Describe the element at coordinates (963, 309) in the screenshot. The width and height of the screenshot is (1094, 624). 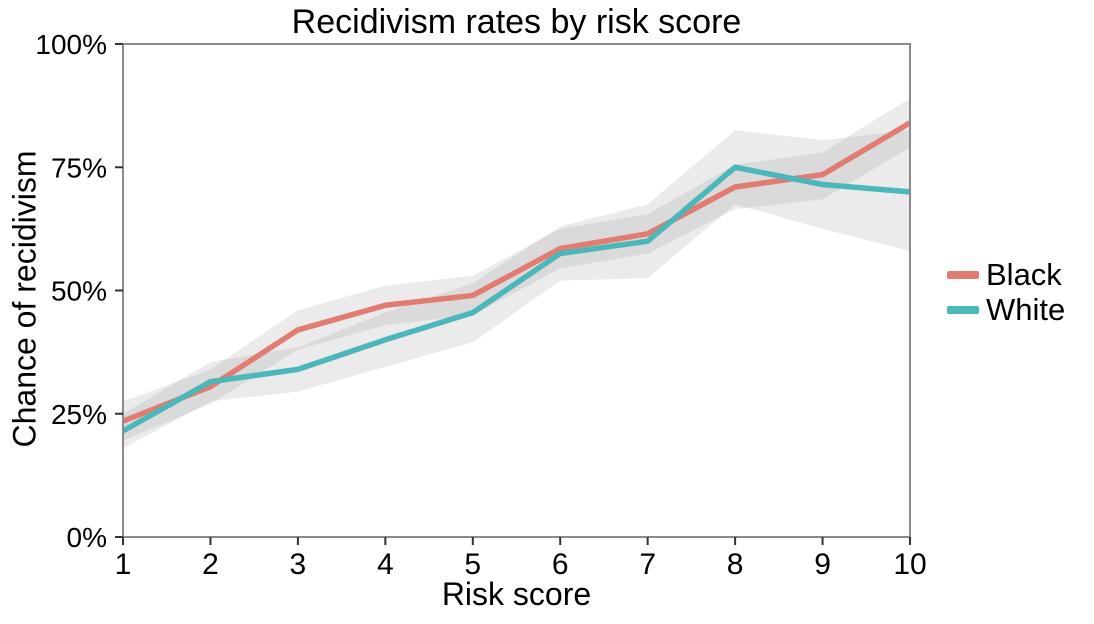
I see `legend-swatch-white` at that location.